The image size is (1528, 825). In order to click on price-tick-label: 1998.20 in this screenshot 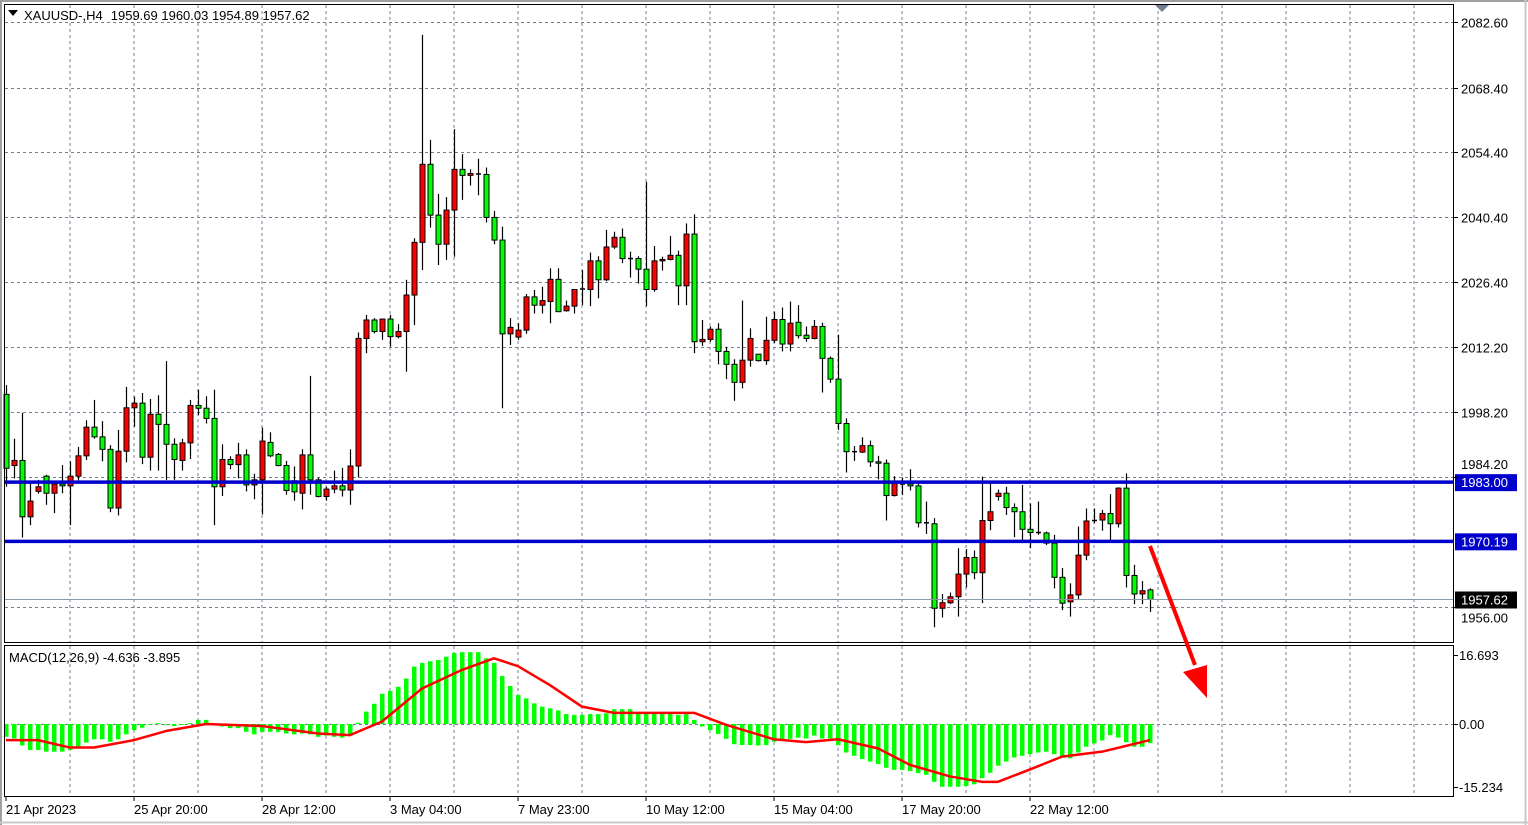, I will do `click(1484, 413)`.